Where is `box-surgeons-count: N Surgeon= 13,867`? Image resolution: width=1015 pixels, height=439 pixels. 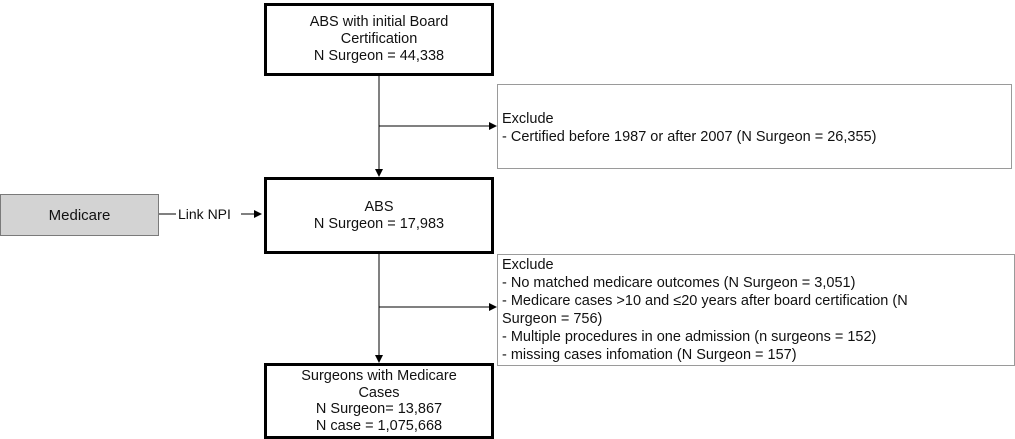 box-surgeons-count: N Surgeon= 13,867 is located at coordinates (379, 409).